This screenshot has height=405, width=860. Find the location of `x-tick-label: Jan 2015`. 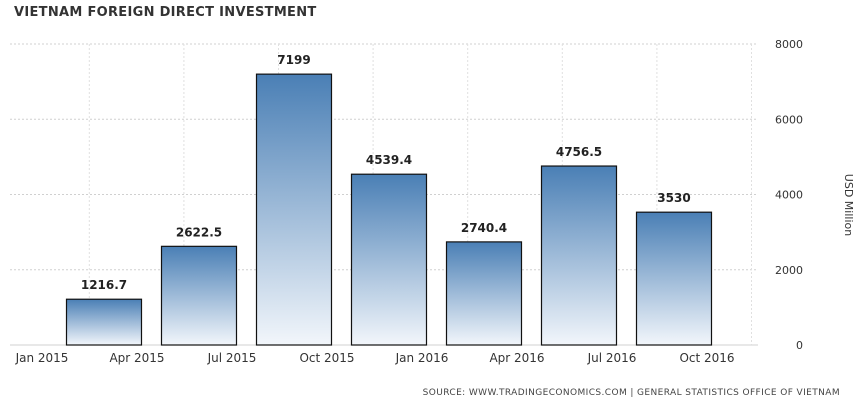

x-tick-label: Jan 2015 is located at coordinates (42, 358).